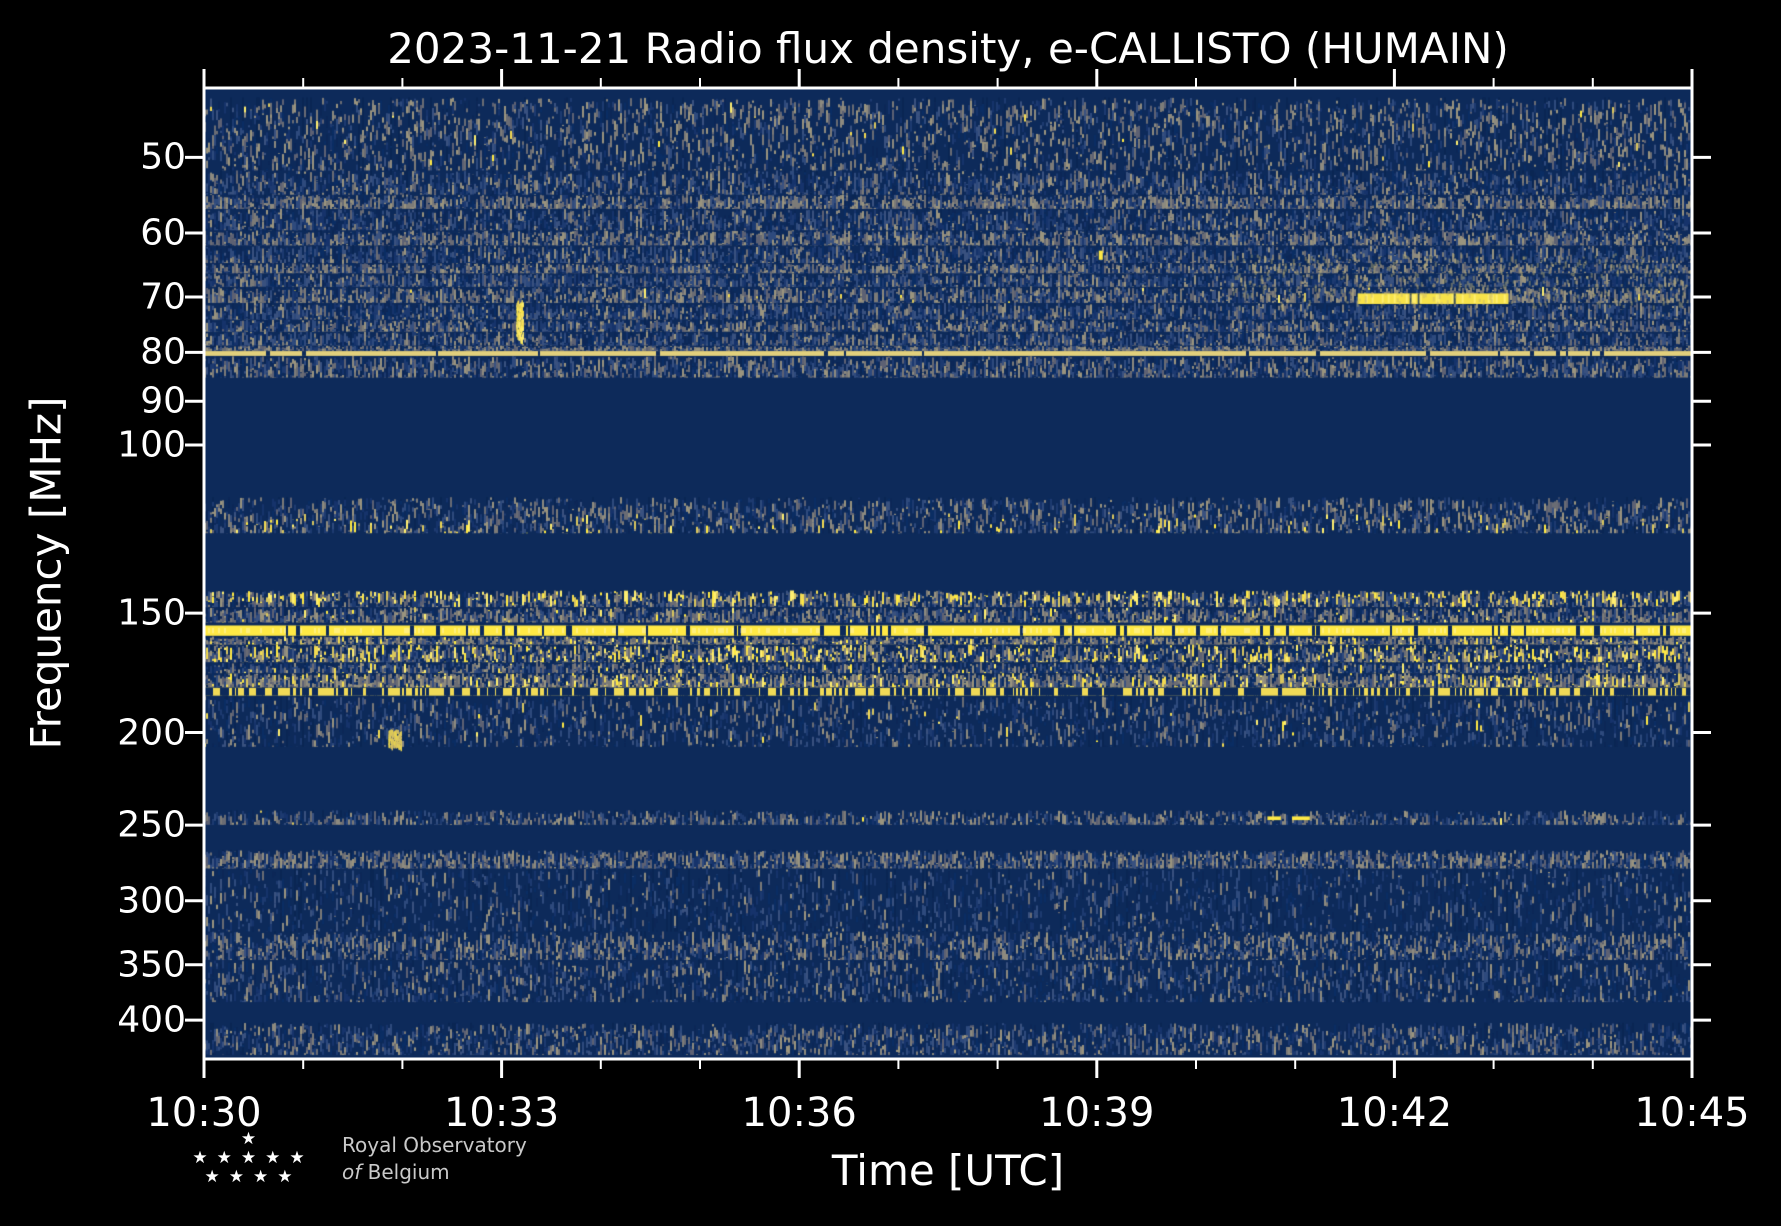  What do you see at coordinates (163, 401) in the screenshot?
I see `y-tick-label: 90` at bounding box center [163, 401].